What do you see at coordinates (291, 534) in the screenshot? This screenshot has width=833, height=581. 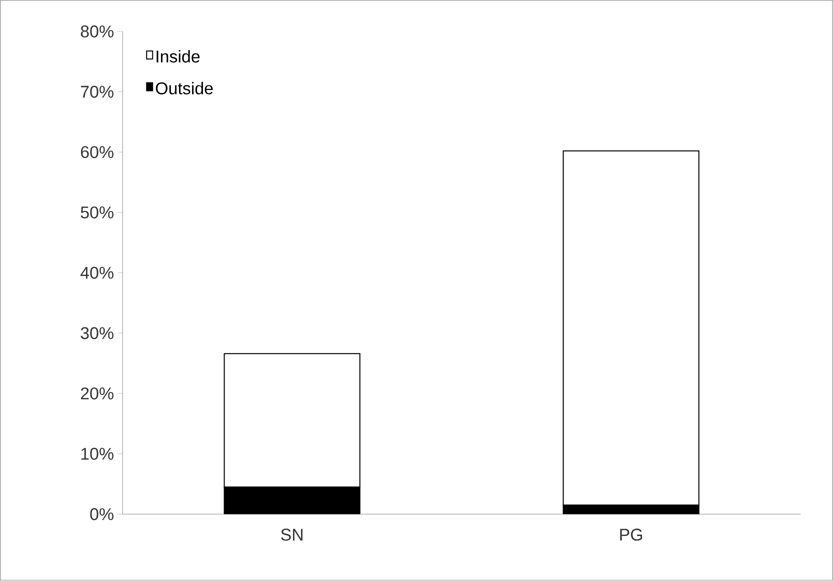 I see `x-tick-label: SN` at bounding box center [291, 534].